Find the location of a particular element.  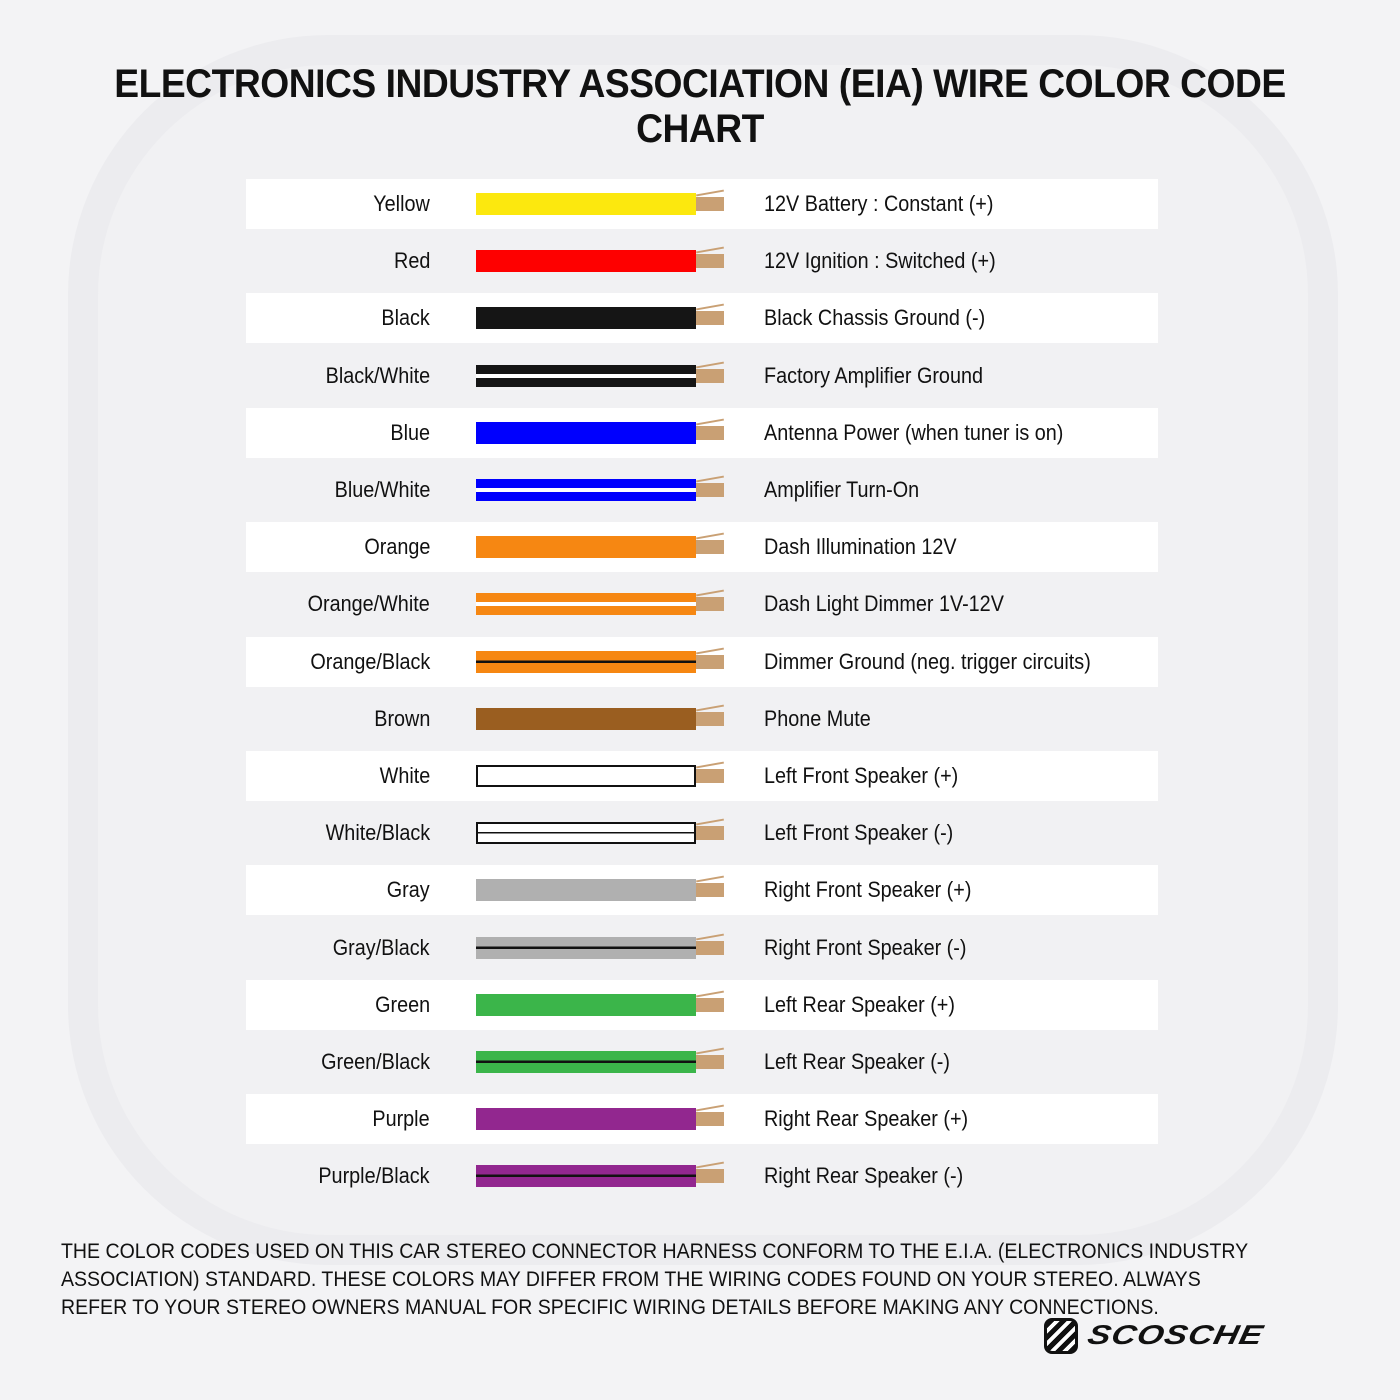

table-row: White Left Front Speaker (+) is located at coordinates (702, 776).